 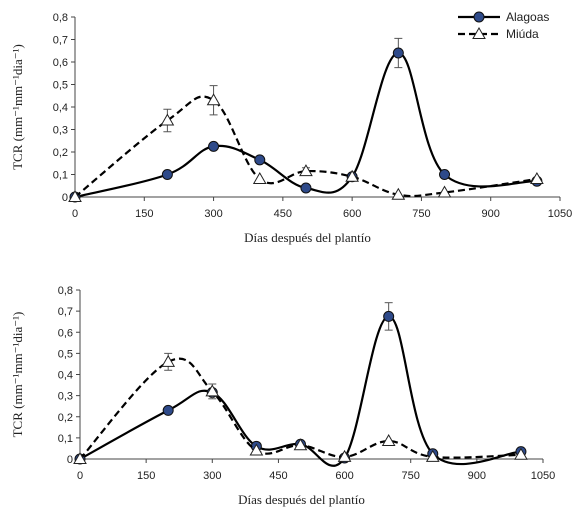 I want to click on legend: Alagoas Miúda, so click(x=503, y=25).